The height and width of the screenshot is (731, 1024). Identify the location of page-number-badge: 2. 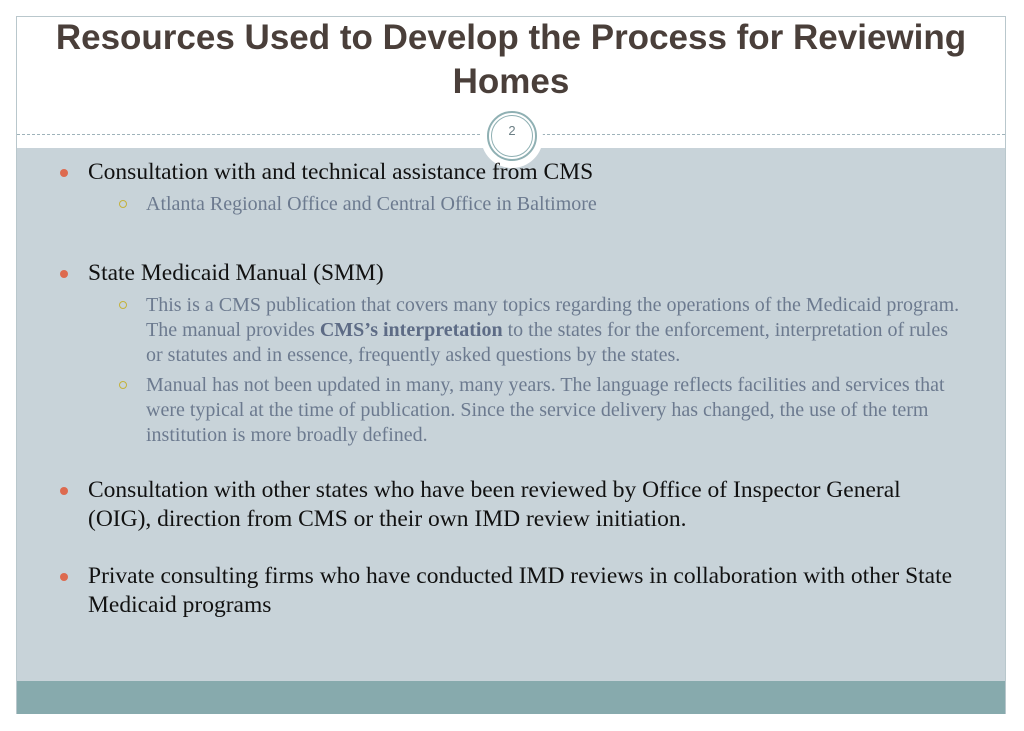
(512, 136).